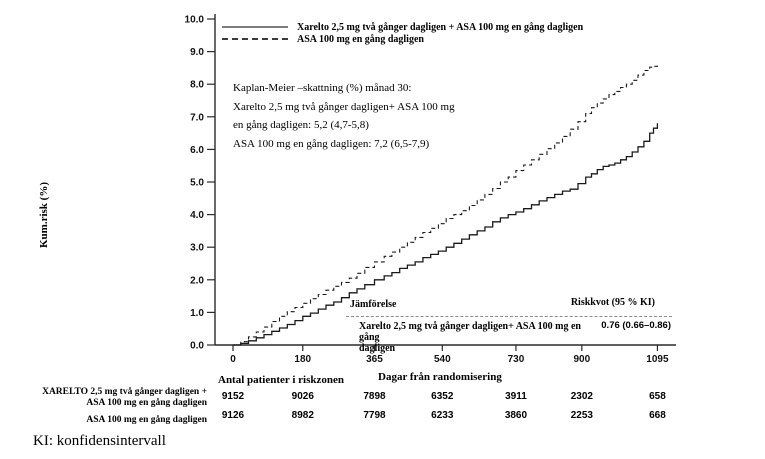 The image size is (765, 459). What do you see at coordinates (374, 359) in the screenshot?
I see `x-tick-label: 365` at bounding box center [374, 359].